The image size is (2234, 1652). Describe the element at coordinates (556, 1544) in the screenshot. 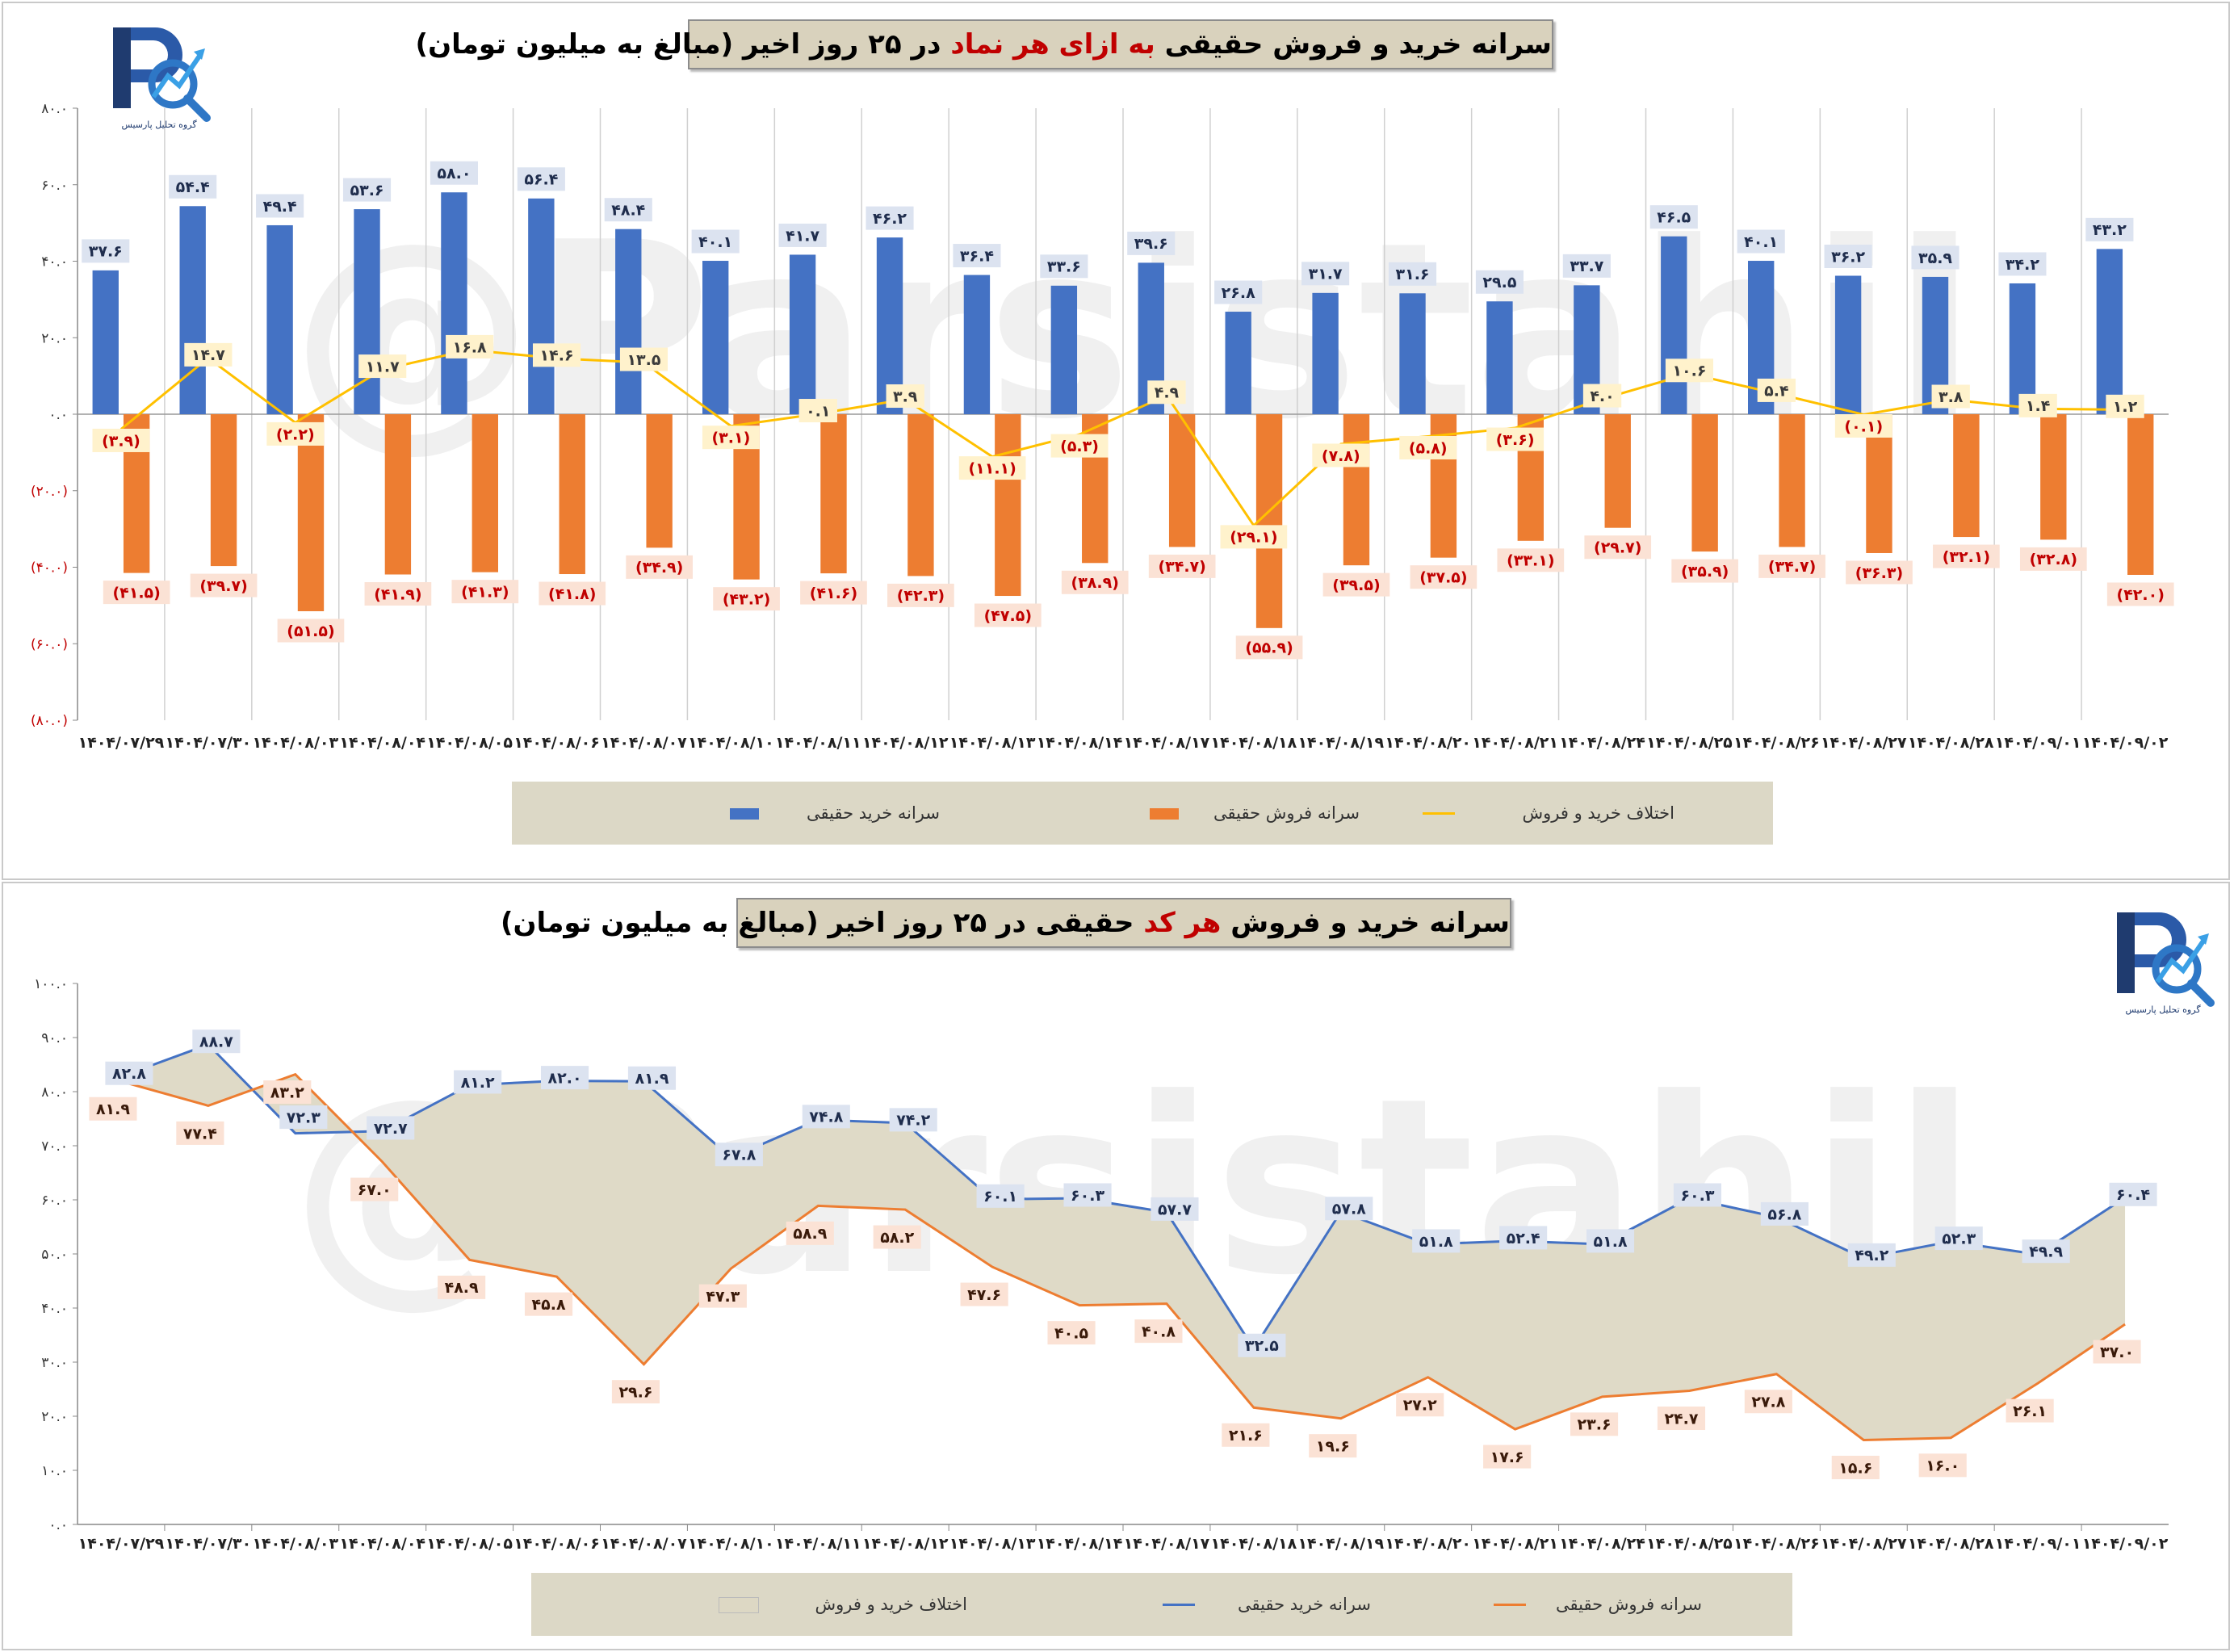

I see `x-tick-label: ۱۴۰۴/۰۸/۰۶` at that location.